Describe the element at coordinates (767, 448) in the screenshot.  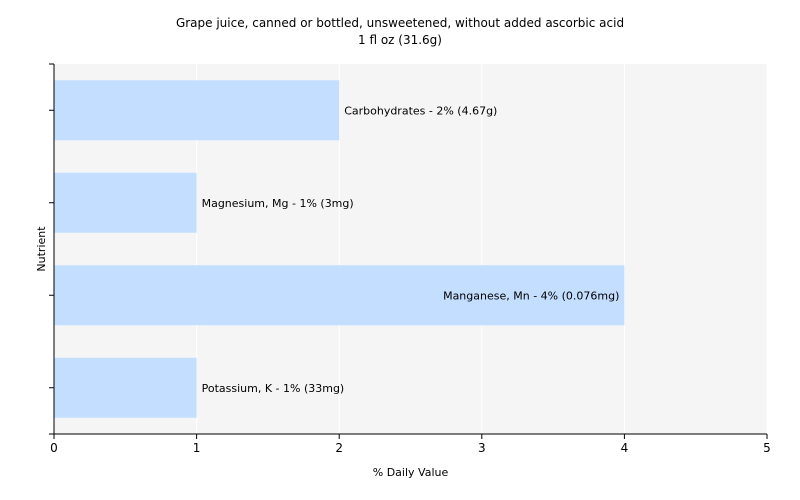
I see `x-tick-label: 5` at that location.